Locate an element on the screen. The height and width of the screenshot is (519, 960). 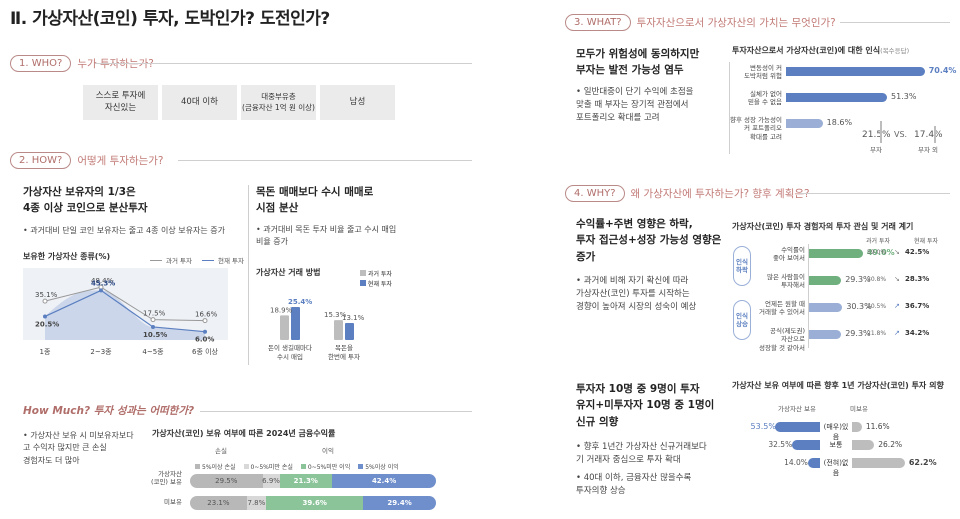
row-label: 가상자산 (코인) 보유 is located at coordinates (166, 478).